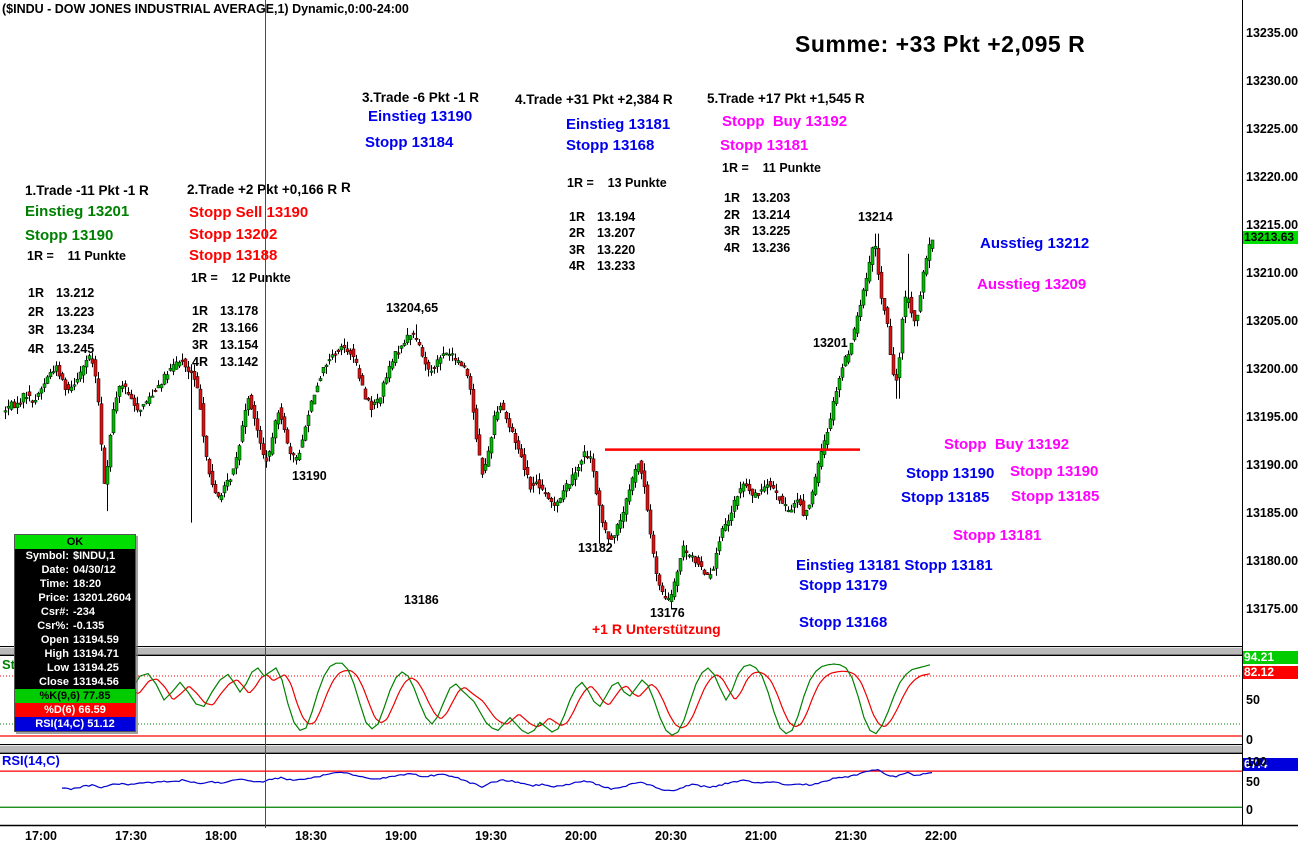 The height and width of the screenshot is (847, 1298). Describe the element at coordinates (70, 556) in the screenshot. I see `databox-row: Symbol: $INDU,1` at that location.